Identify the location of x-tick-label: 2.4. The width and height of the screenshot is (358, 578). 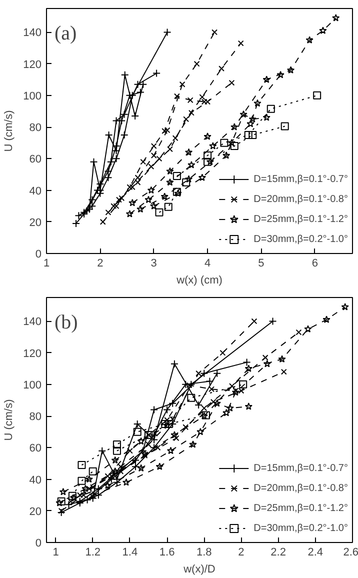
(316, 552).